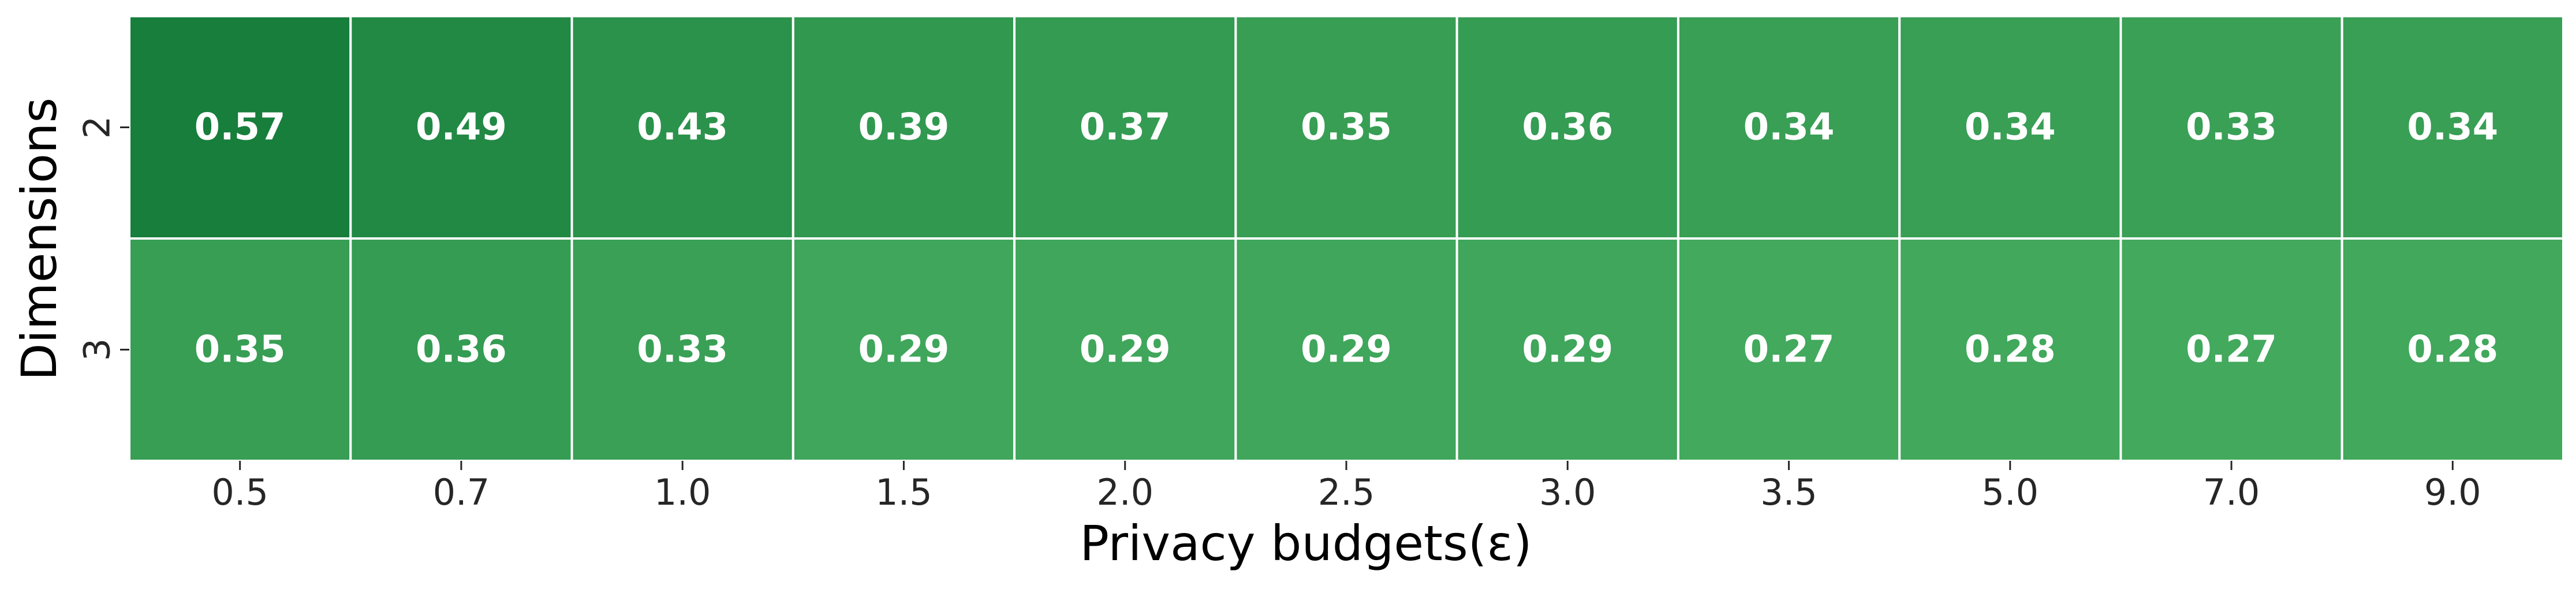 The width and height of the screenshot is (2576, 589). I want to click on cell-value-label: 0.37, so click(1125, 127).